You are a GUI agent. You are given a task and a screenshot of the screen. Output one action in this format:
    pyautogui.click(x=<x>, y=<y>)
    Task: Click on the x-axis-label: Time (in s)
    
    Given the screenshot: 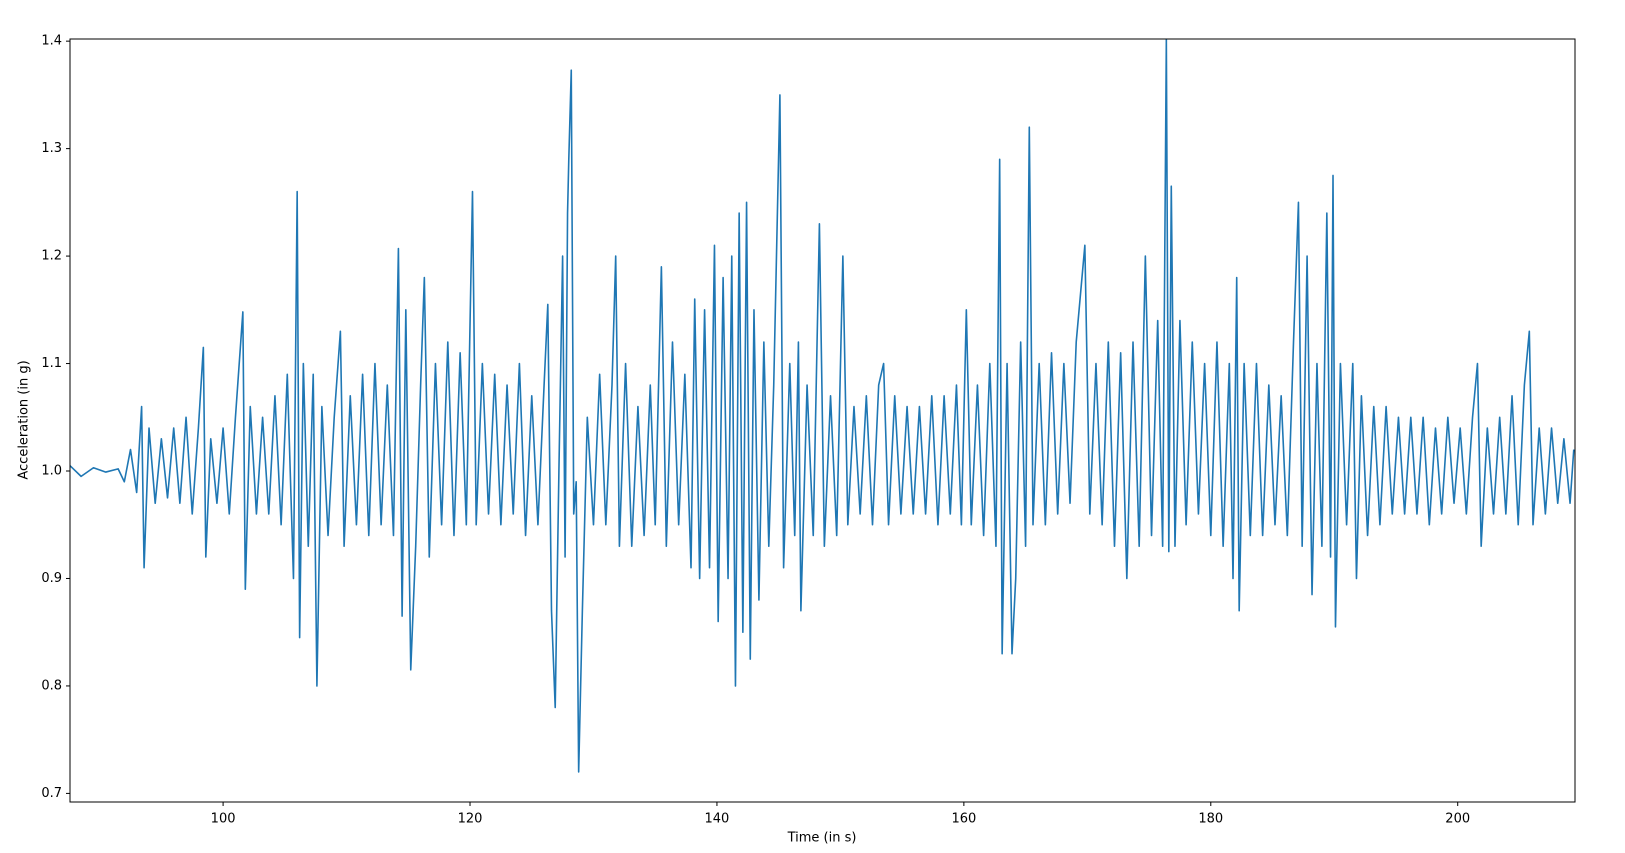 What is the action you would take?
    pyautogui.click(x=822, y=838)
    